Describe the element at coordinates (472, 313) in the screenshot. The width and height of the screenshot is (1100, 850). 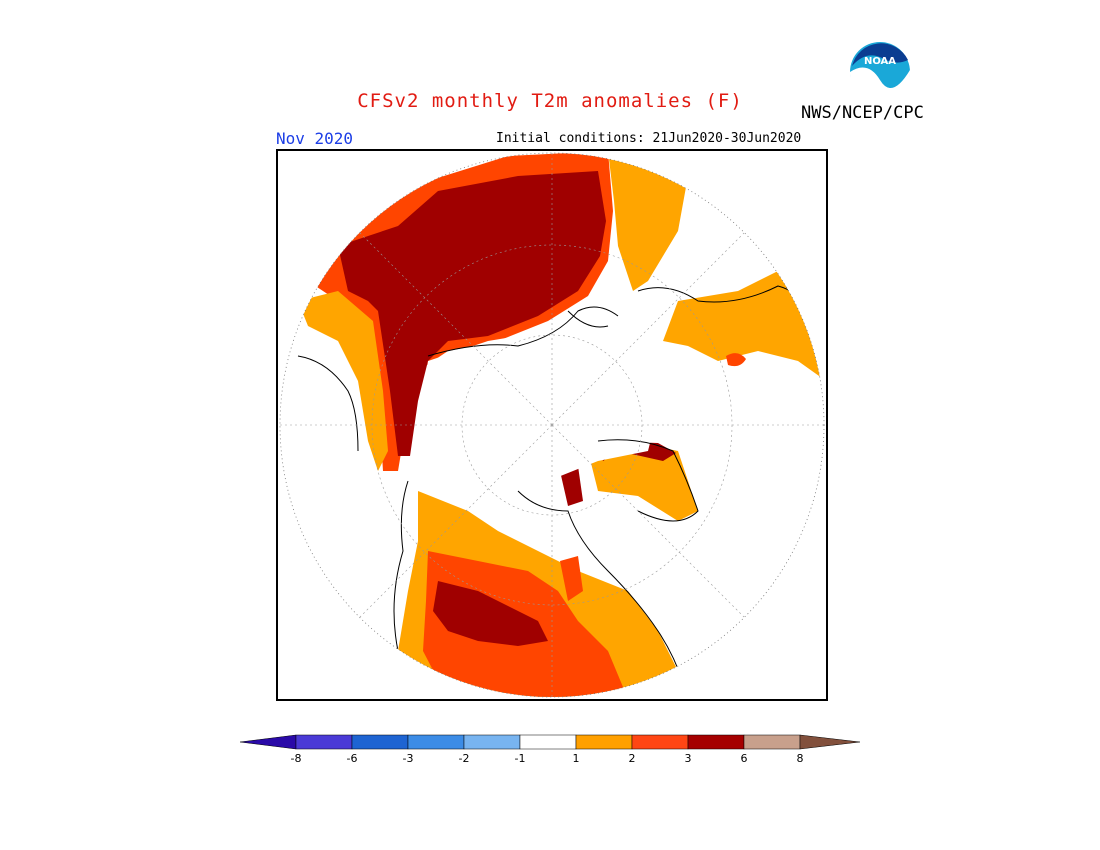
I see `anomaly-region-siberia-core` at that location.